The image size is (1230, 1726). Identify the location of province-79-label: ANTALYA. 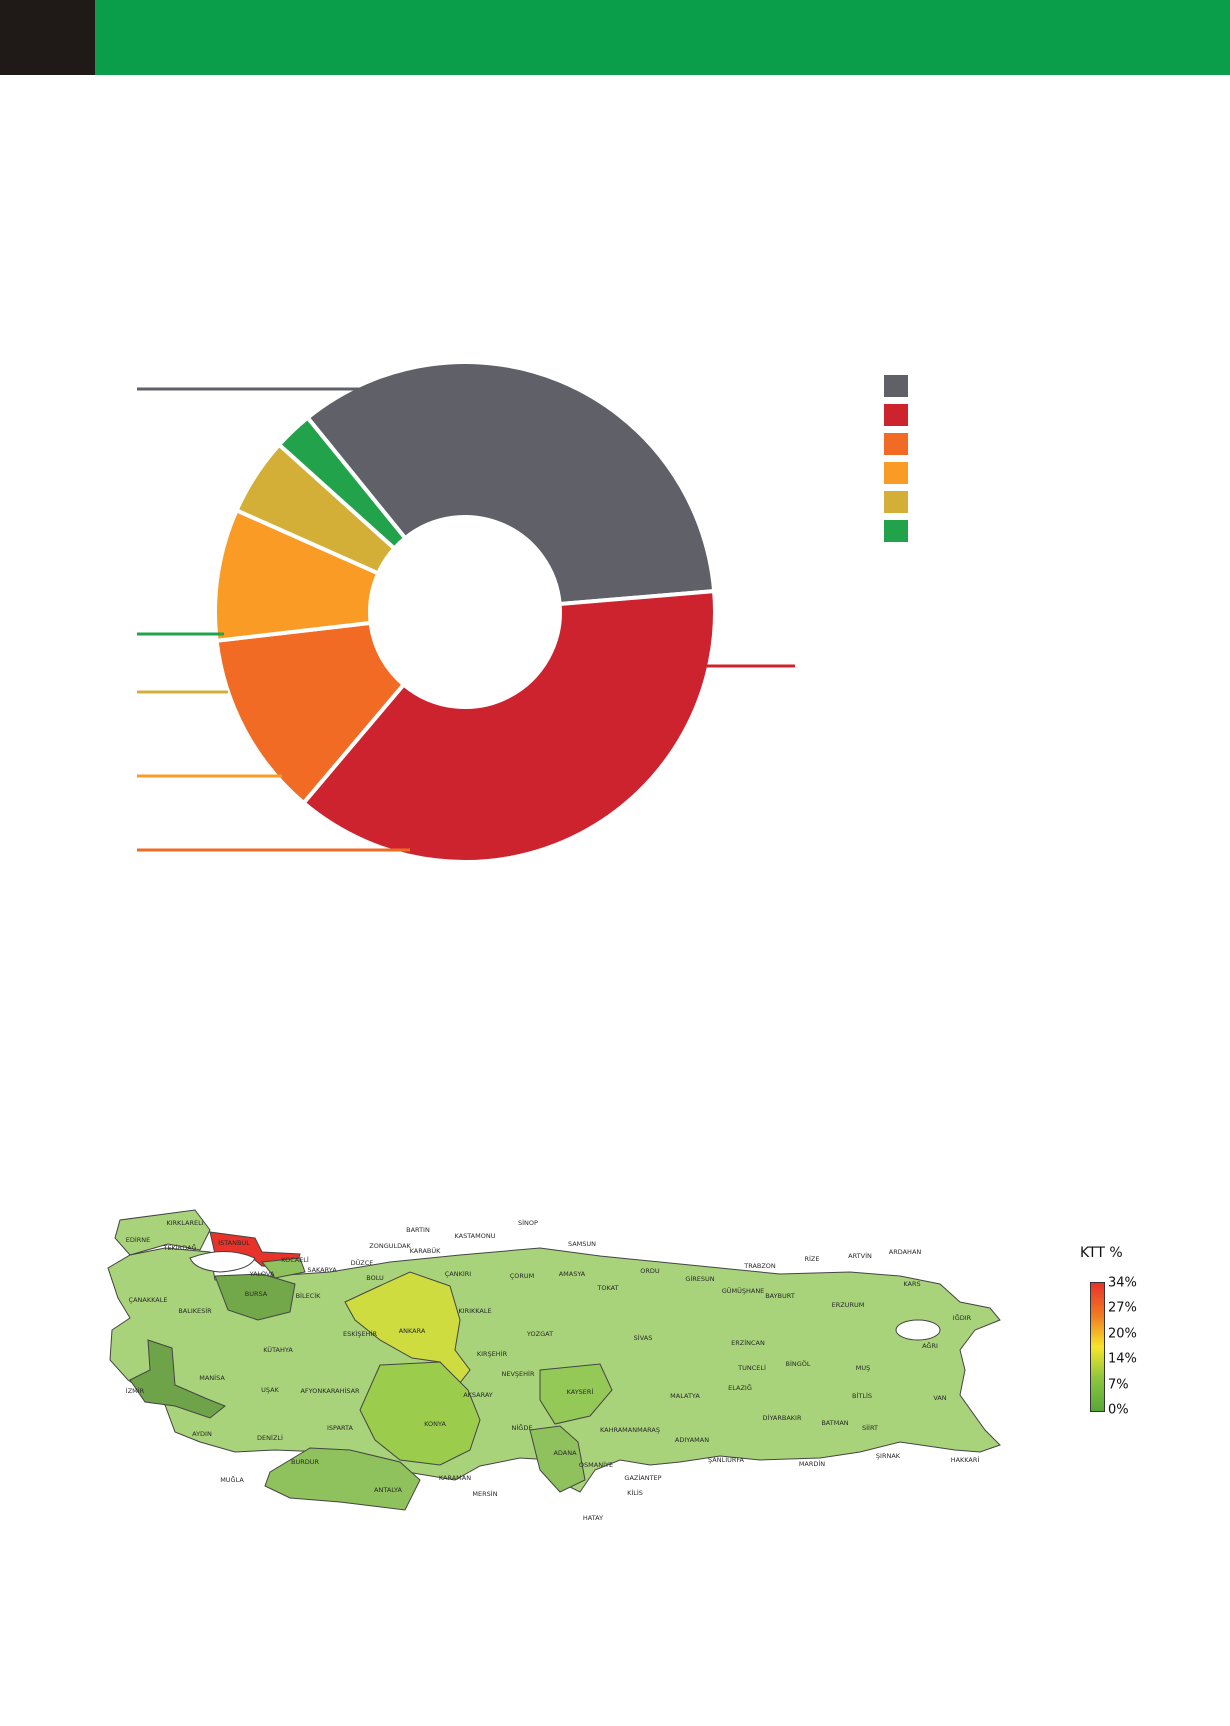
(388, 1490).